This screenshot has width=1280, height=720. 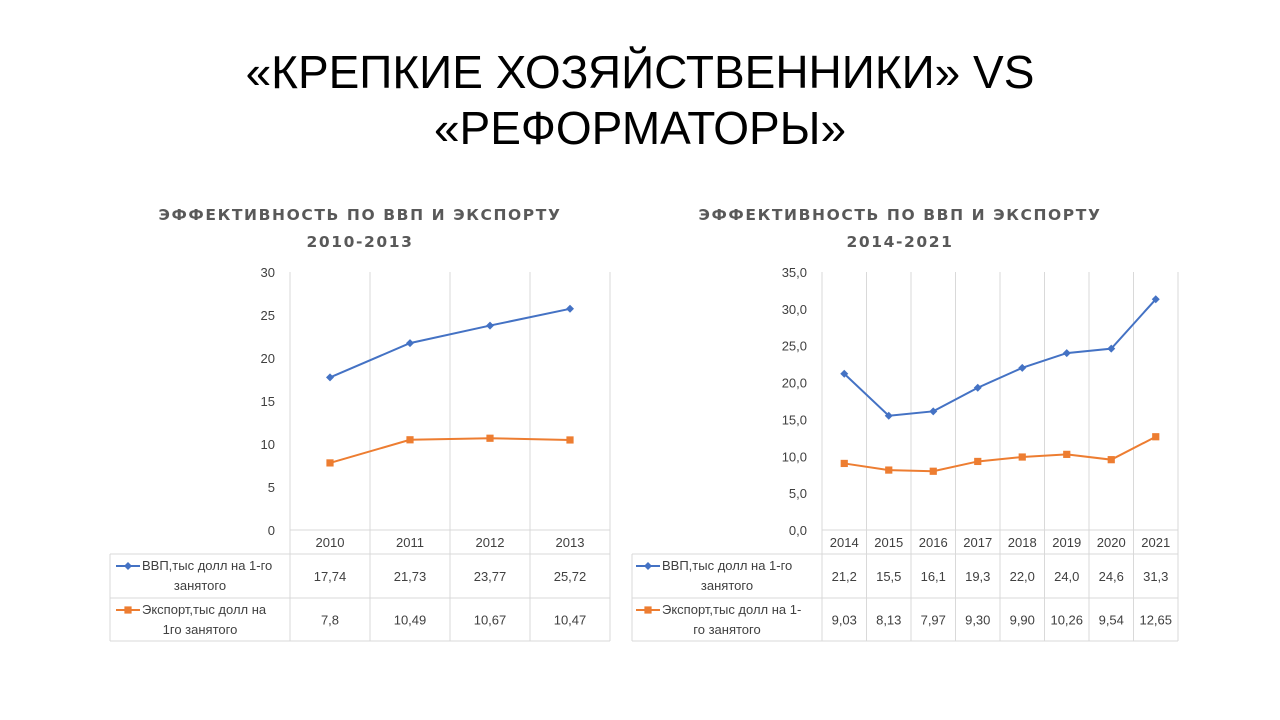 What do you see at coordinates (490, 576) in the screenshot?
I see `chart-1-series-1-value-cell: 23,77` at bounding box center [490, 576].